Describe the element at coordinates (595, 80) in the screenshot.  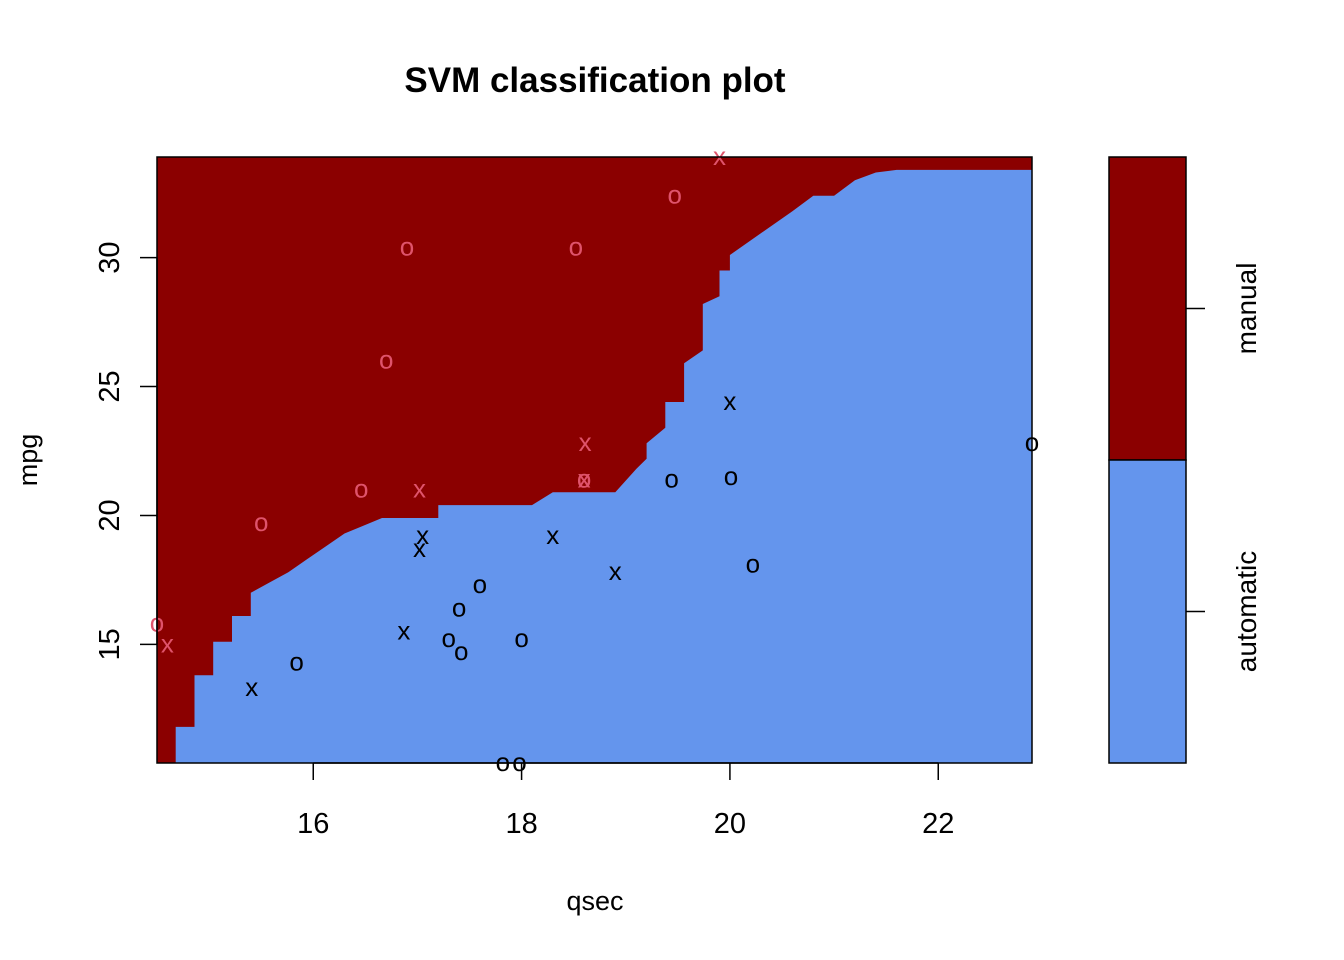
I see `chart-title: SVM classification plot` at that location.